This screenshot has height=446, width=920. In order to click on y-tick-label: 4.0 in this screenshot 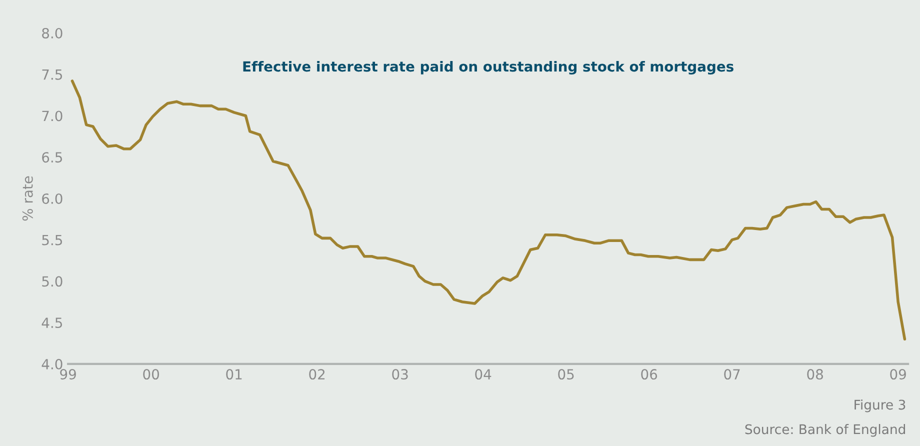, I will do `click(52, 364)`.